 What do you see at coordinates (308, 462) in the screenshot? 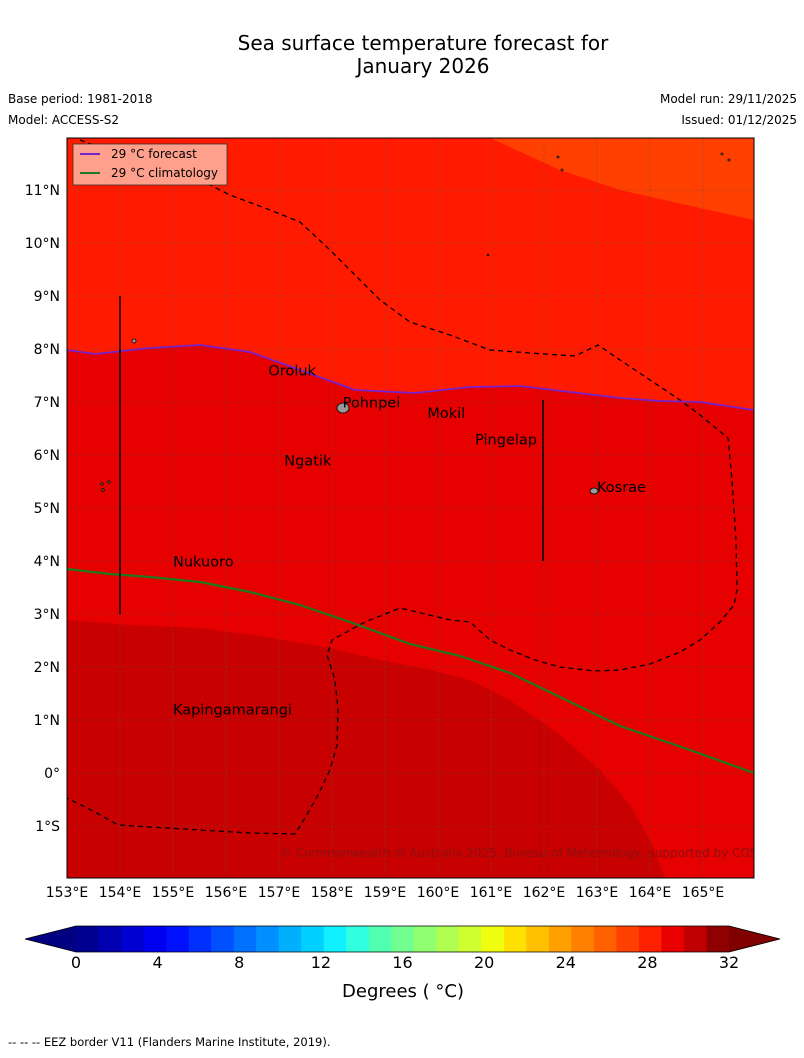
I see `place-label-ngatik: Ngatik` at bounding box center [308, 462].